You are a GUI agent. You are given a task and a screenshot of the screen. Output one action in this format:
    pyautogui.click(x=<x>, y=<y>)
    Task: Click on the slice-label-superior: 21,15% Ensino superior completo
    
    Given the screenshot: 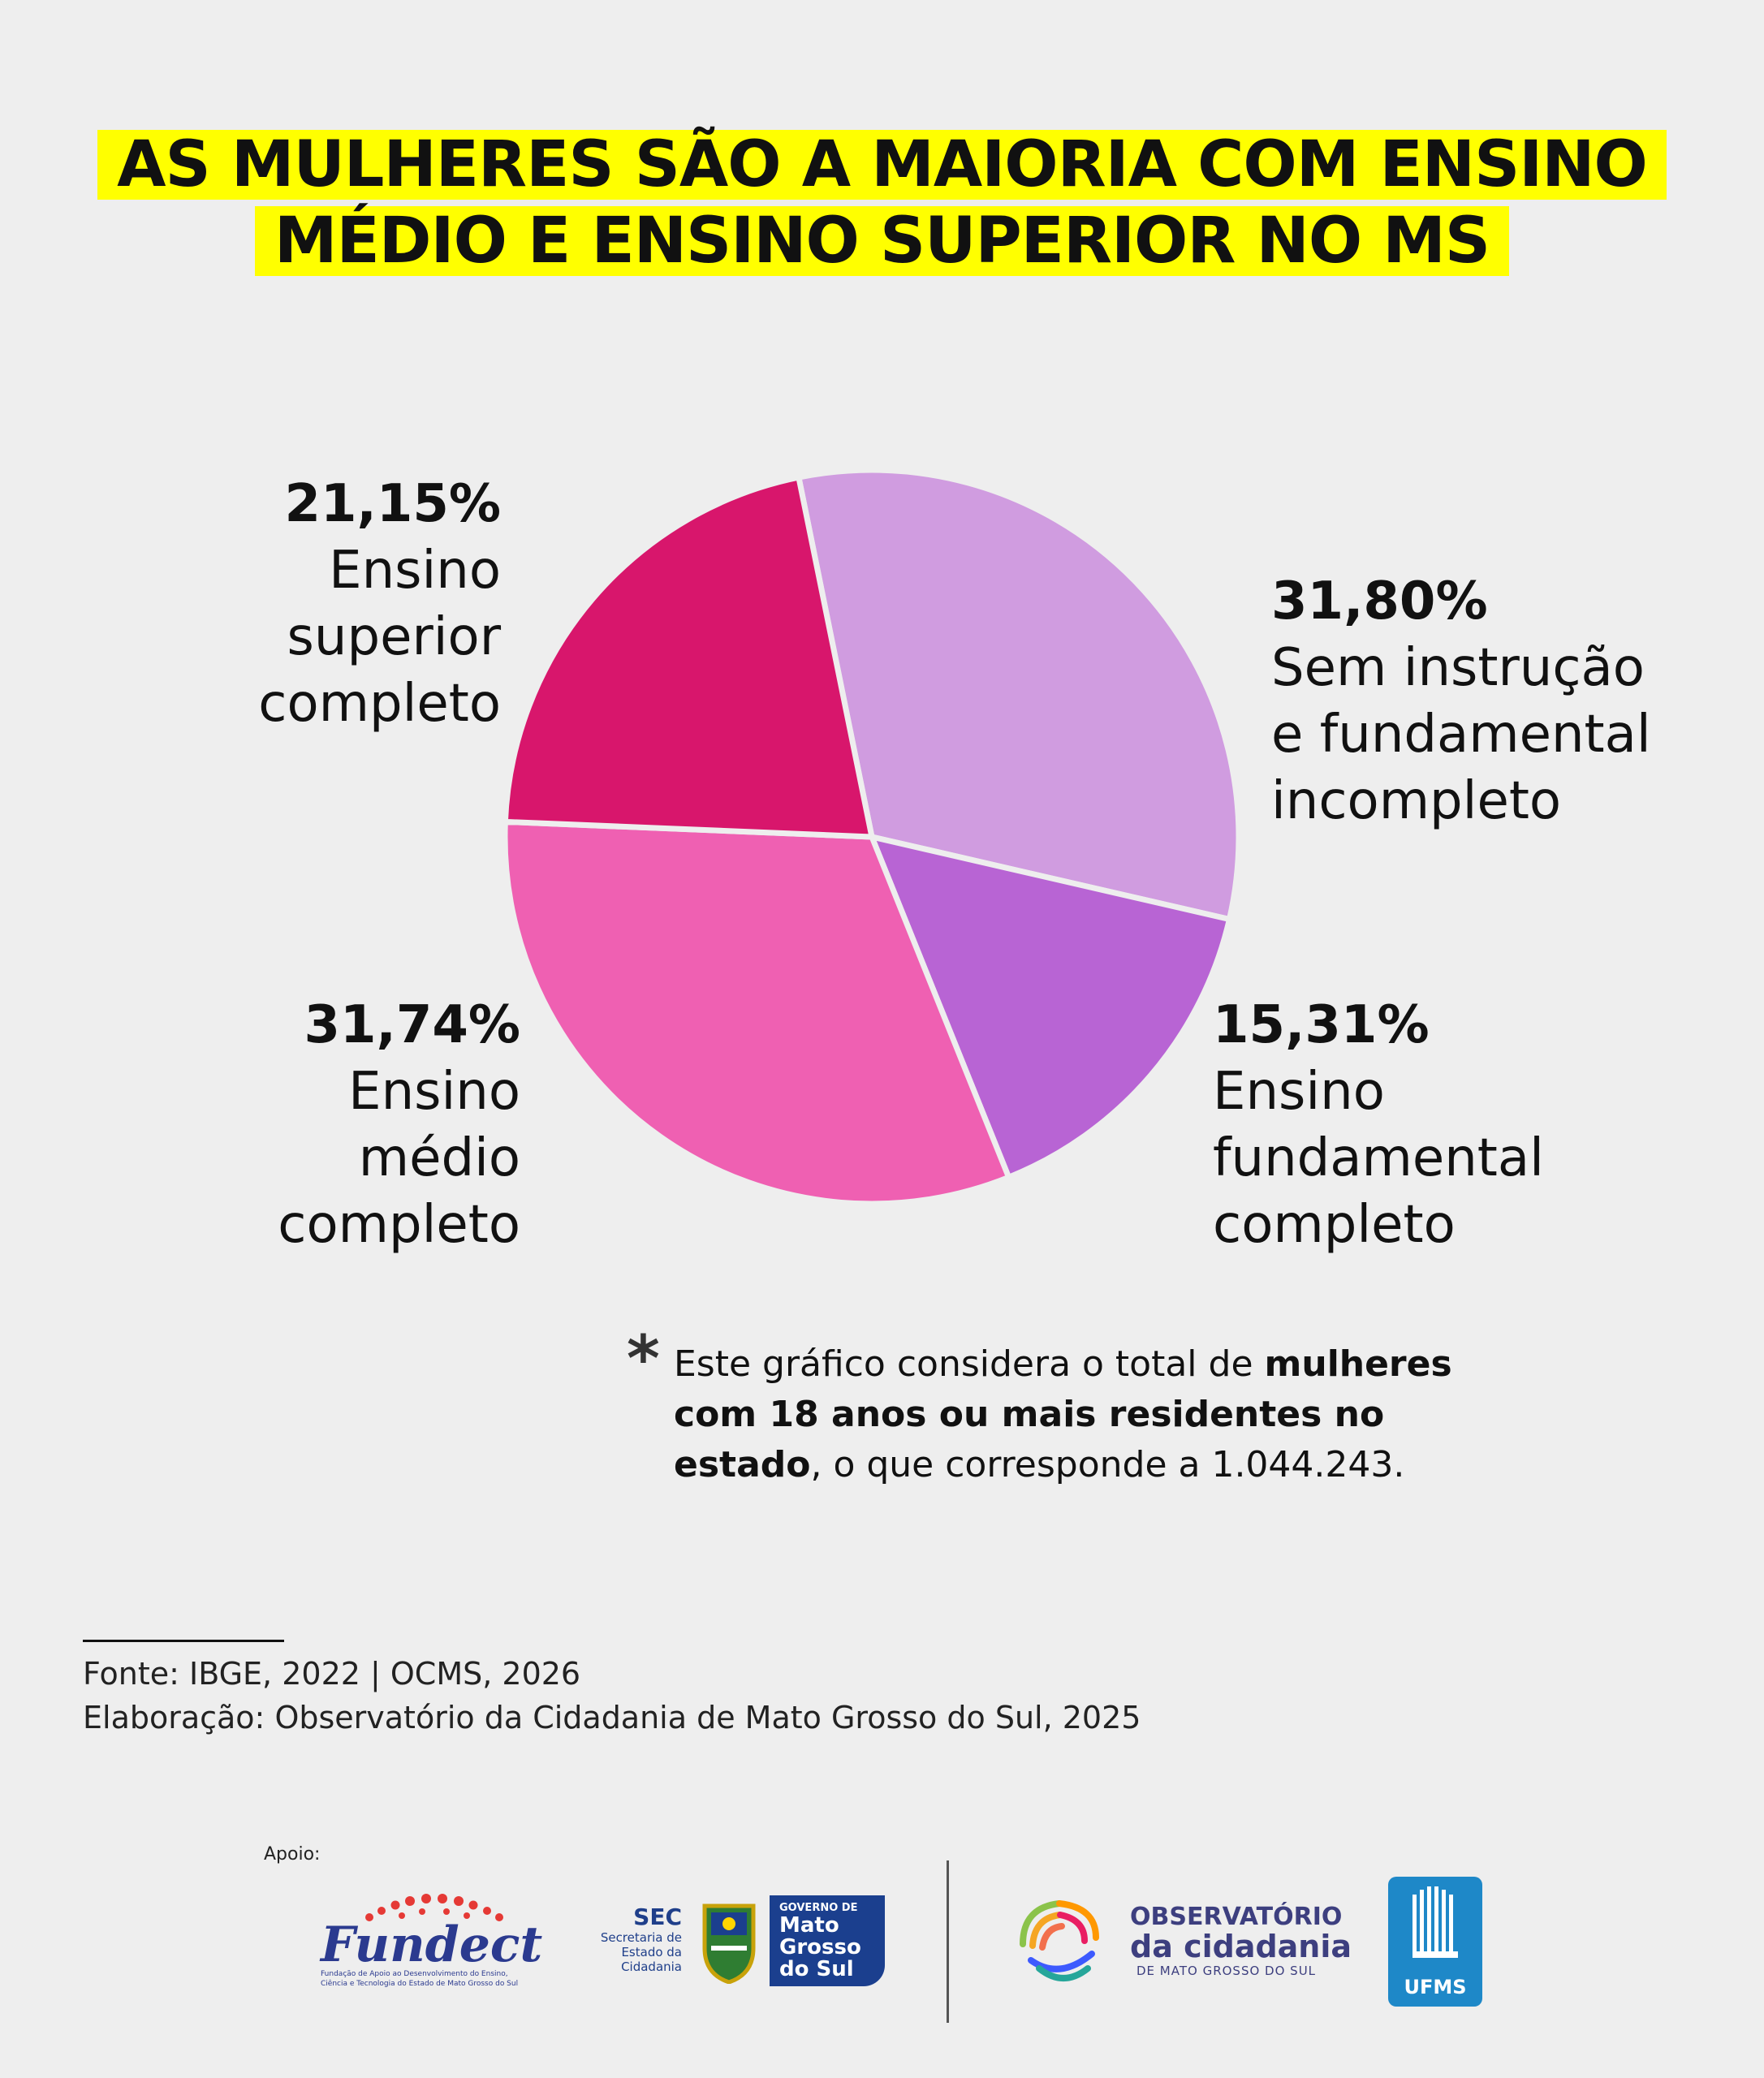 What is the action you would take?
    pyautogui.click(x=379, y=604)
    